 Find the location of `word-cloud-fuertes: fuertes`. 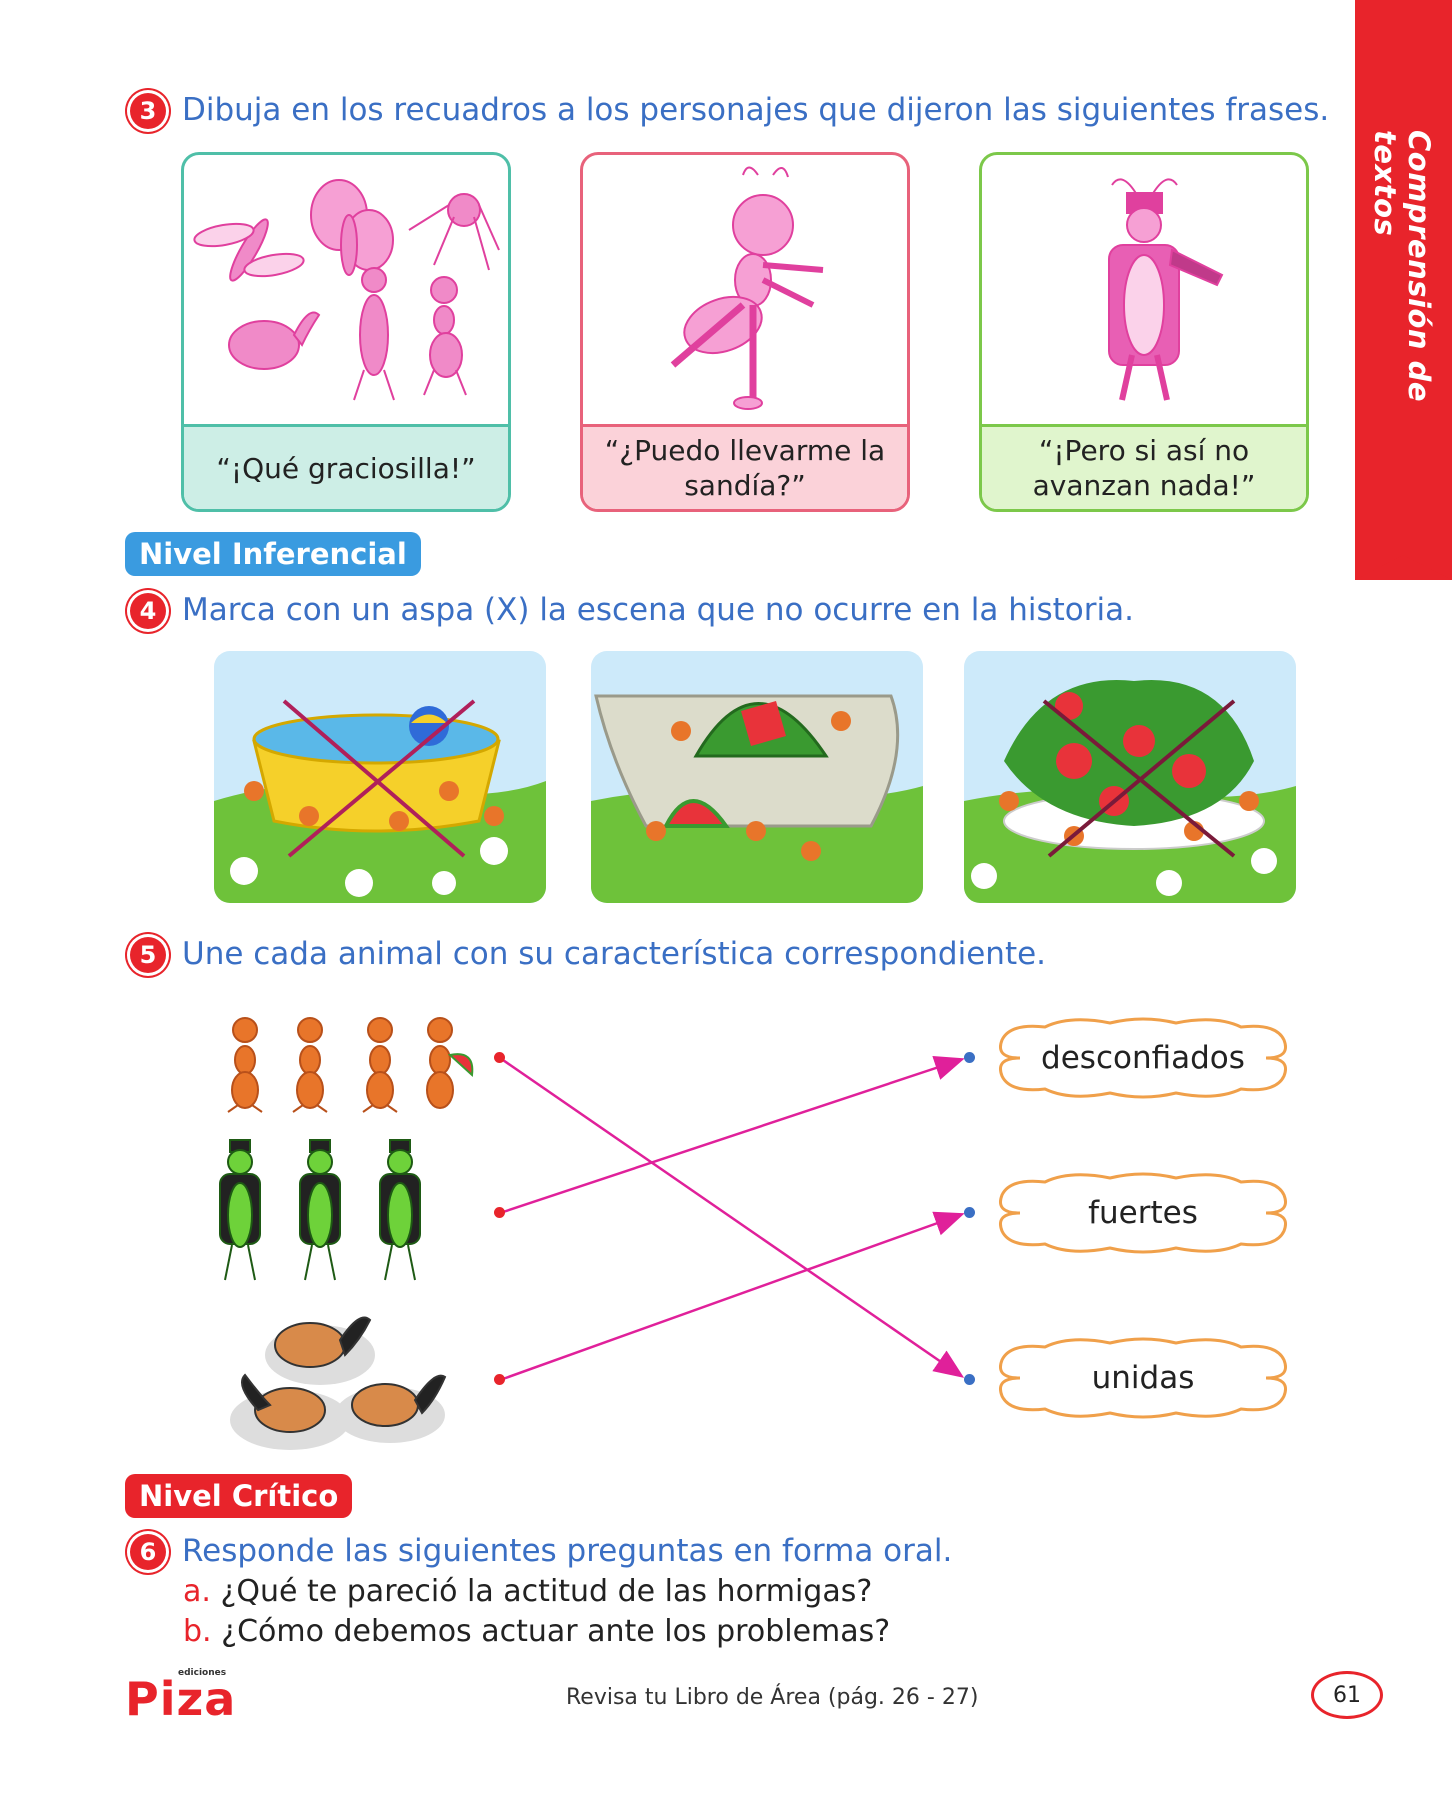

word-cloud-fuertes: fuertes is located at coordinates (1143, 1213).